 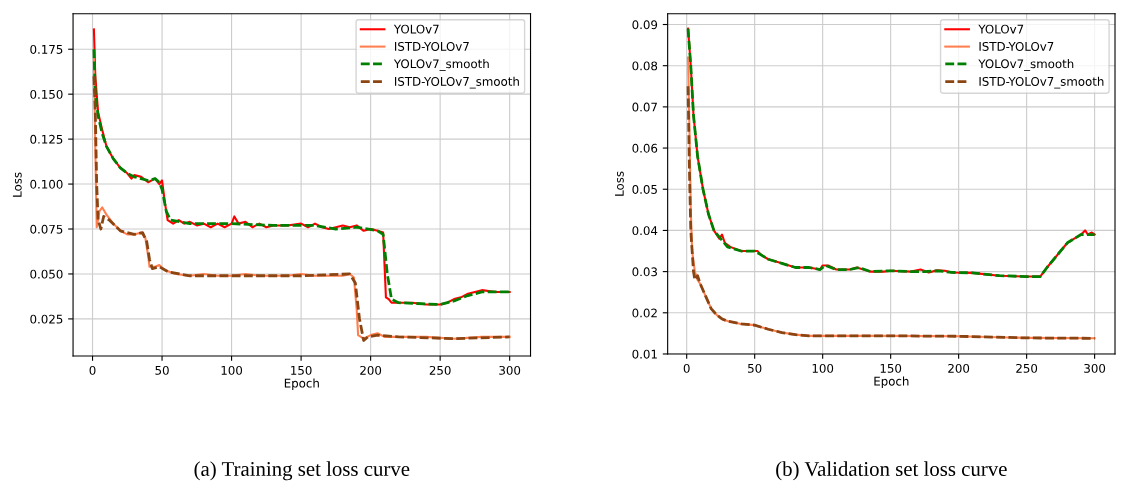 I want to click on y-tick-label: 0.02, so click(x=644, y=313).